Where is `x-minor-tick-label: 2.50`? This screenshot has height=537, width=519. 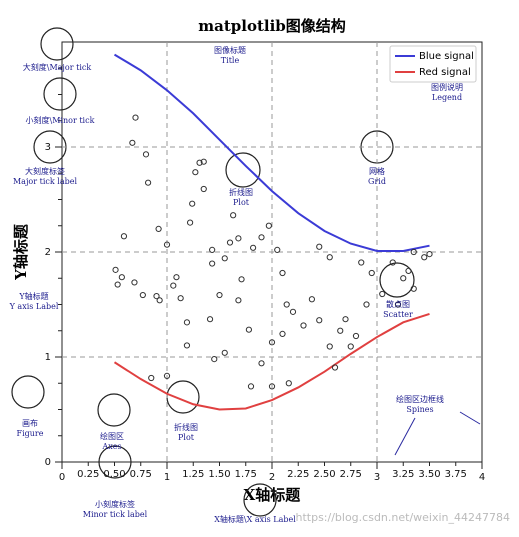 x-minor-tick-label: 2.50 is located at coordinates (324, 474).